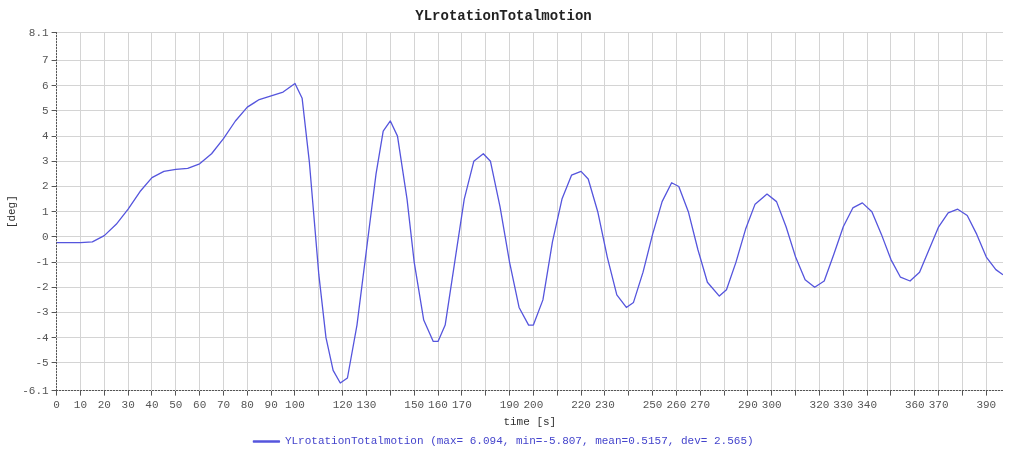  What do you see at coordinates (45, 161) in the screenshot?
I see `y-tick-label: 3` at bounding box center [45, 161].